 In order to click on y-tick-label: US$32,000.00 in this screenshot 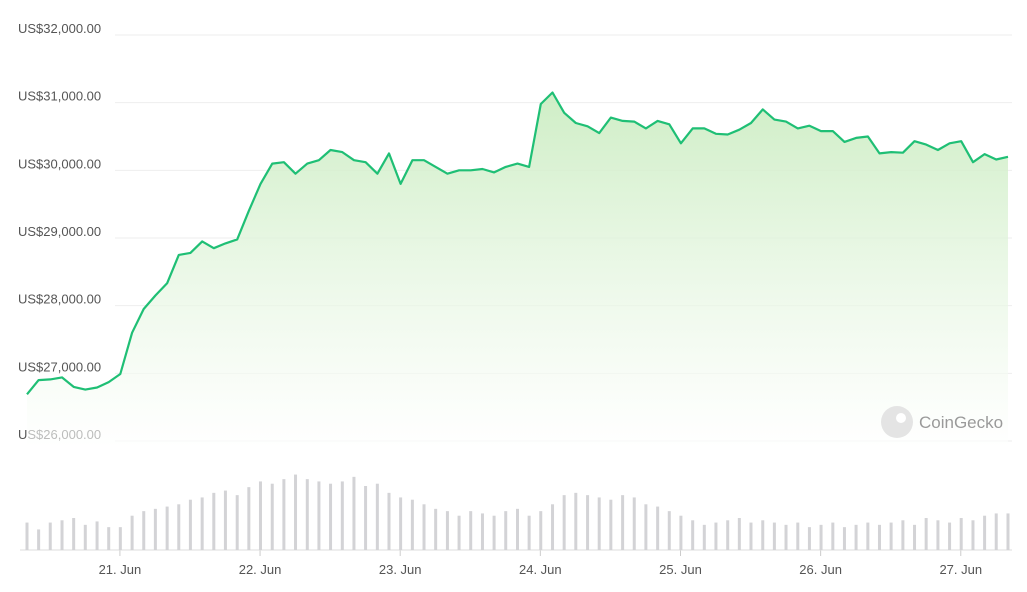, I will do `click(59, 28)`.